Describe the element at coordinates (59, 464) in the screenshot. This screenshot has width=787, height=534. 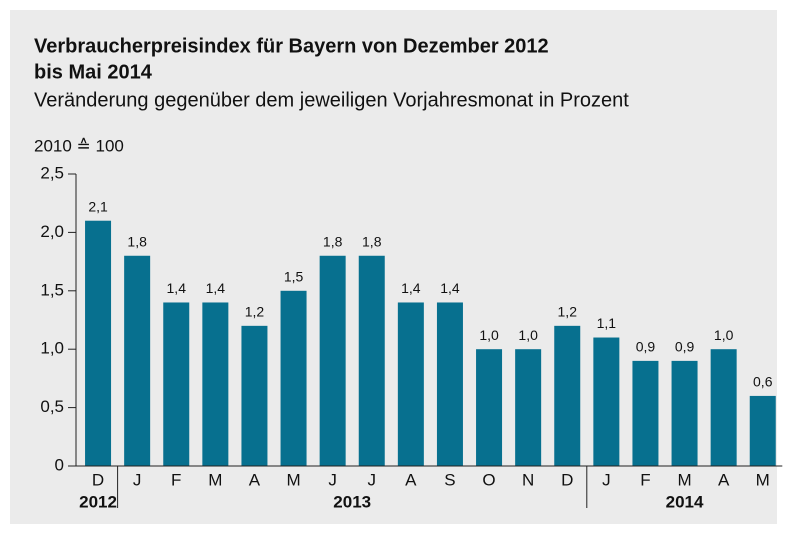
I see `y-tick-label: 0` at that location.